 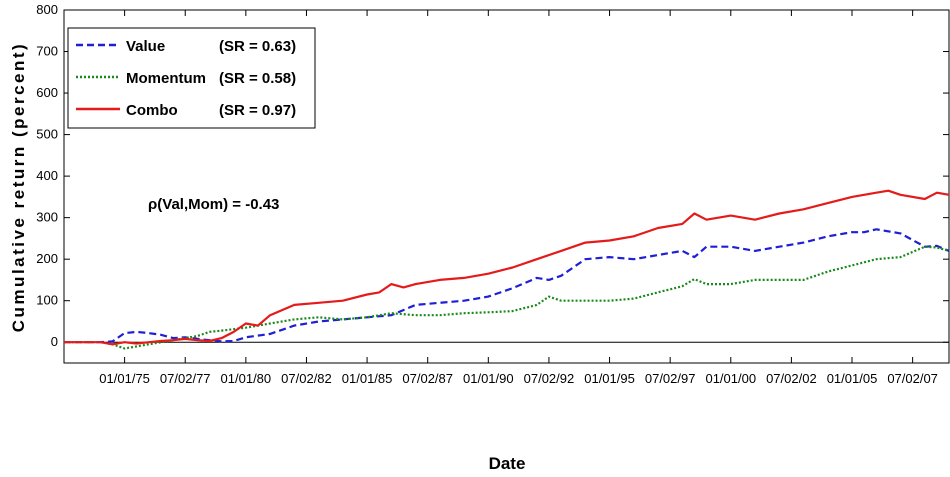 I want to click on correlation-annotation: ρ(Val,Mom) = -0.43, so click(x=213, y=204).